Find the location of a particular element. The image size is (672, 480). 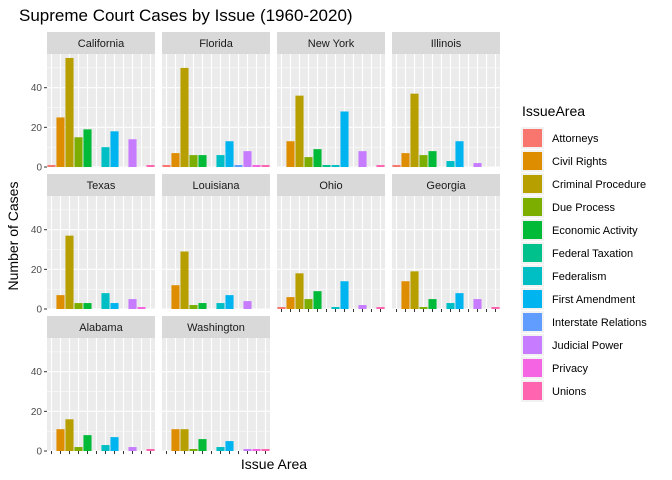

facet-strip-label: Washington is located at coordinates (216, 328).